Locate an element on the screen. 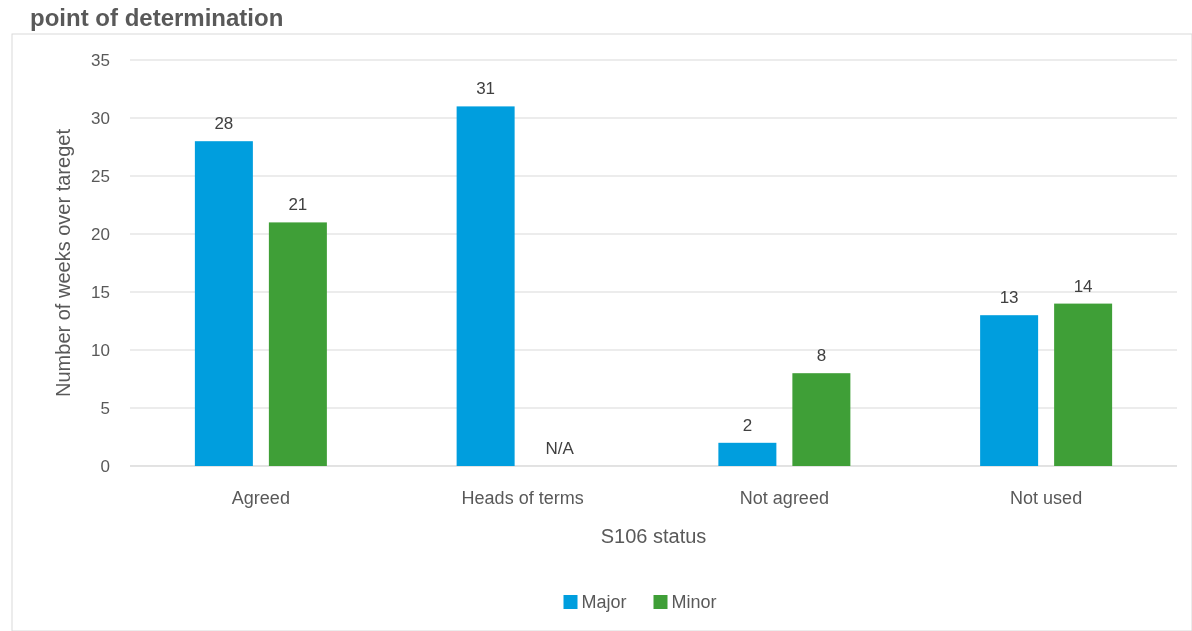 The height and width of the screenshot is (631, 1192). y-axis-title: Number of weeks over tareget is located at coordinates (63, 262).